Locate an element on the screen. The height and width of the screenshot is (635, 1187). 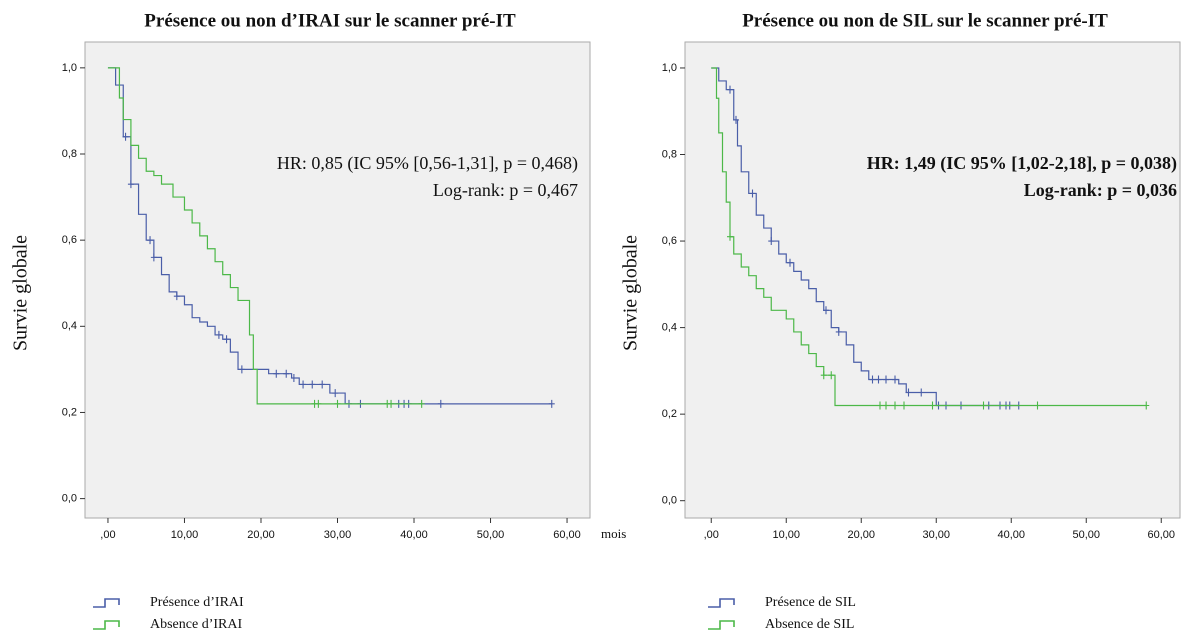
legend-label: Absence d’IRAI is located at coordinates (196, 624).